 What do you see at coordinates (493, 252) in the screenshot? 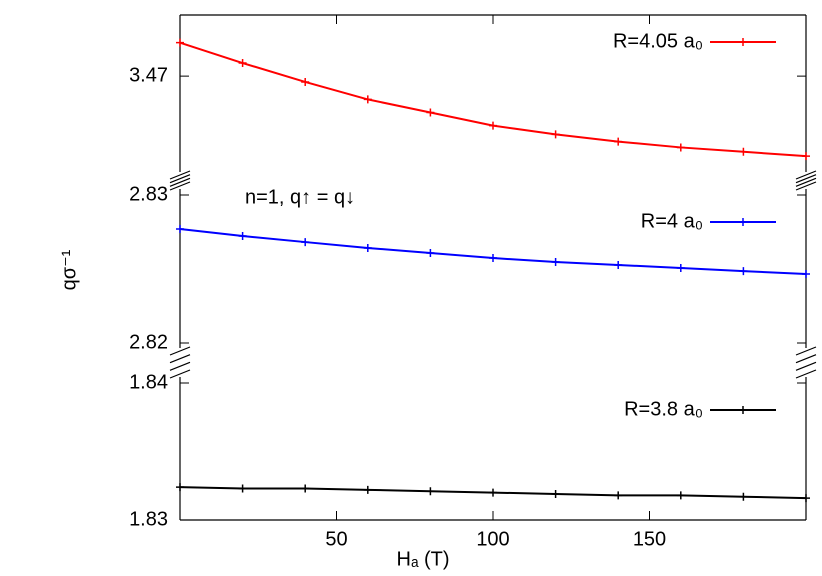
I see `series-line` at bounding box center [493, 252].